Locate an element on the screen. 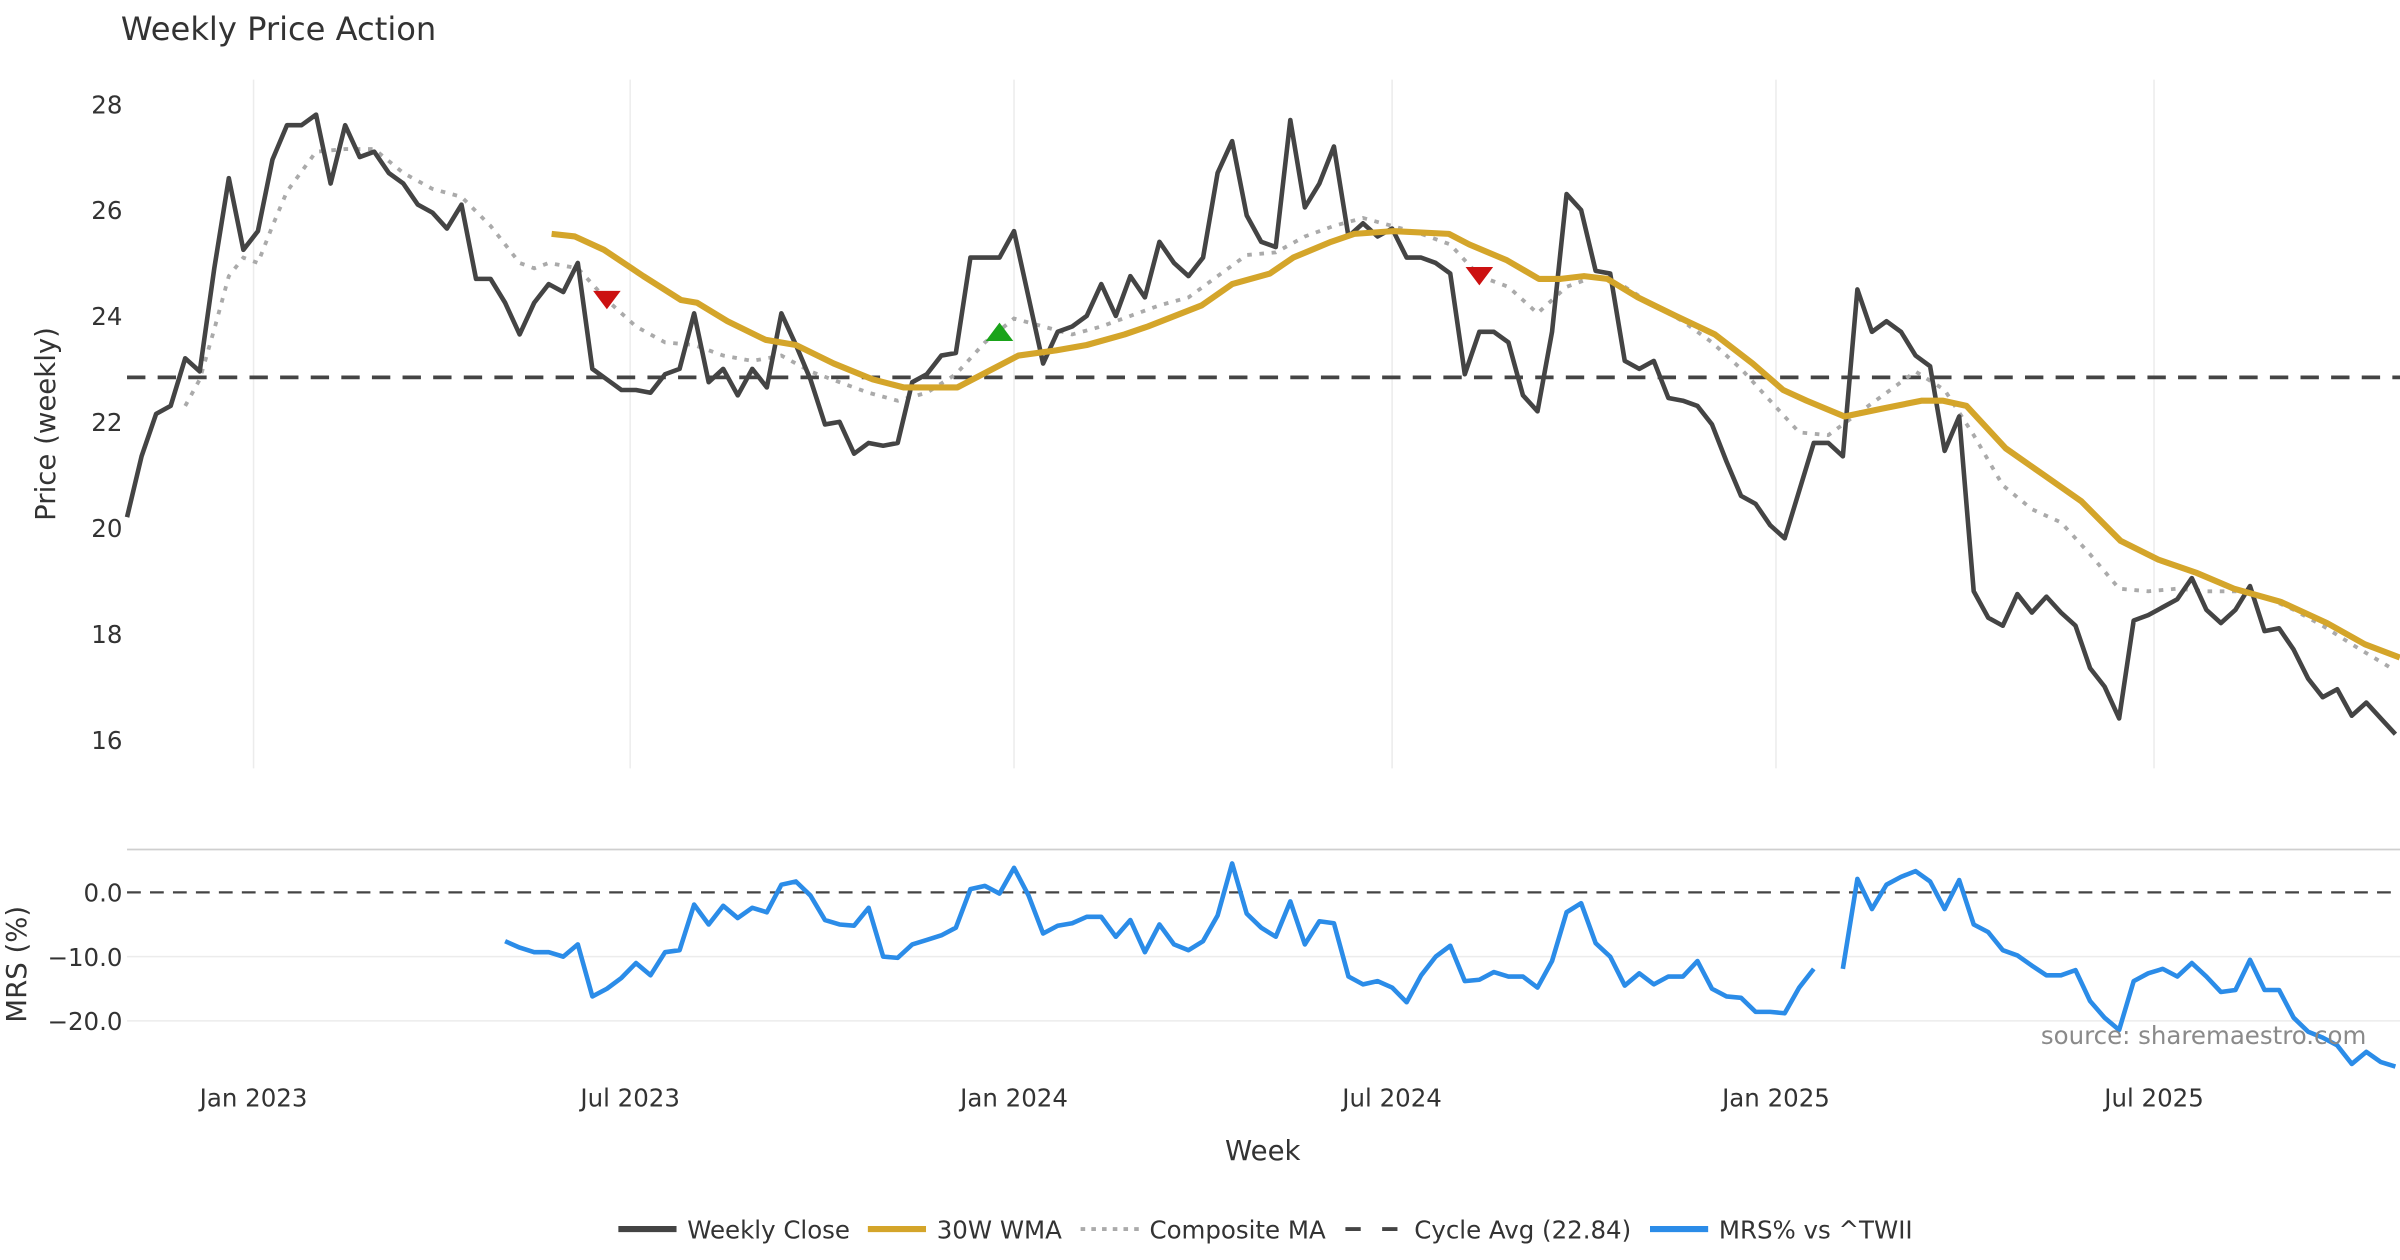 The image size is (2400, 1260). y-tick-label: 18 is located at coordinates (106, 634).